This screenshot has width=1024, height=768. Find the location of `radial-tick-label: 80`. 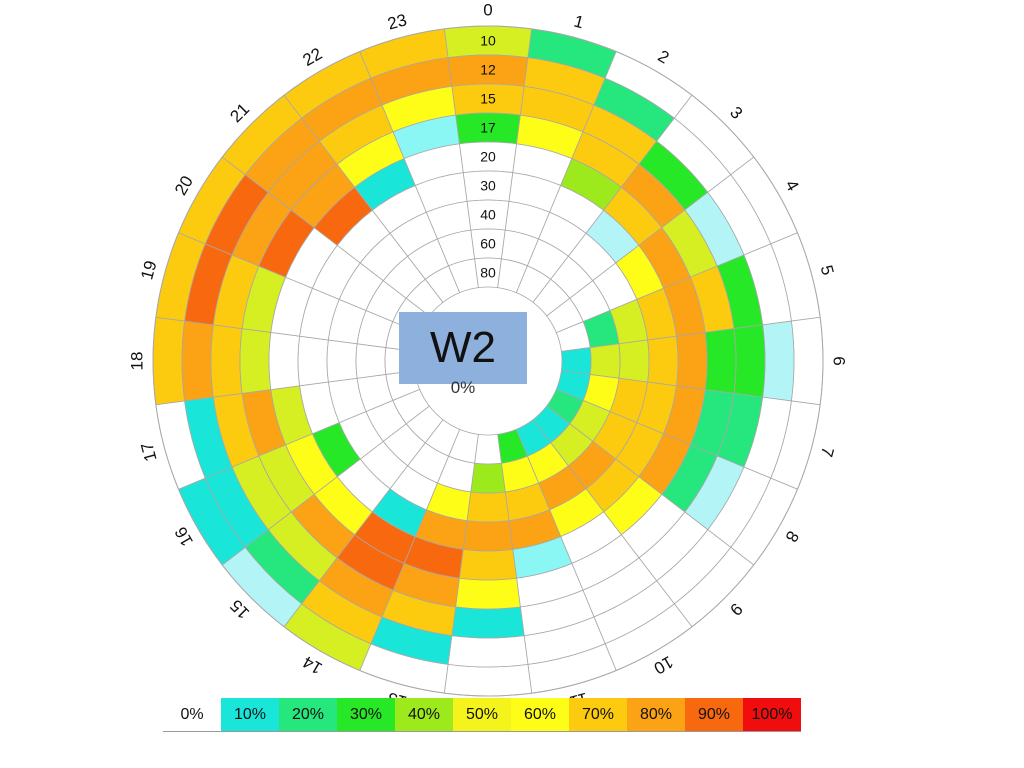

radial-tick-label: 80 is located at coordinates (488, 273).